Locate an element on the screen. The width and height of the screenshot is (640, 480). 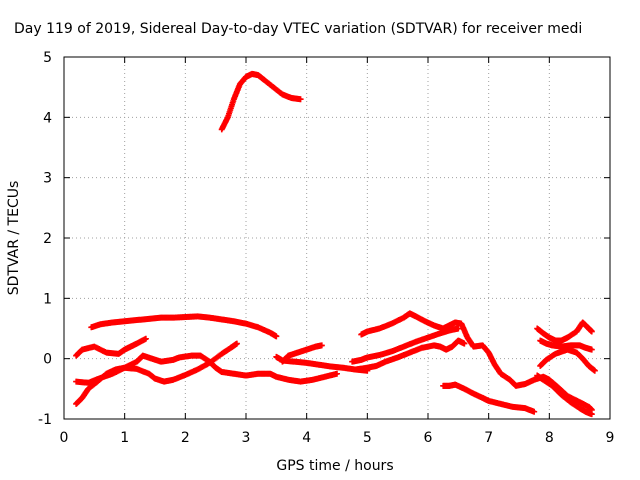
x-tick-label: 7 is located at coordinates (488, 438).